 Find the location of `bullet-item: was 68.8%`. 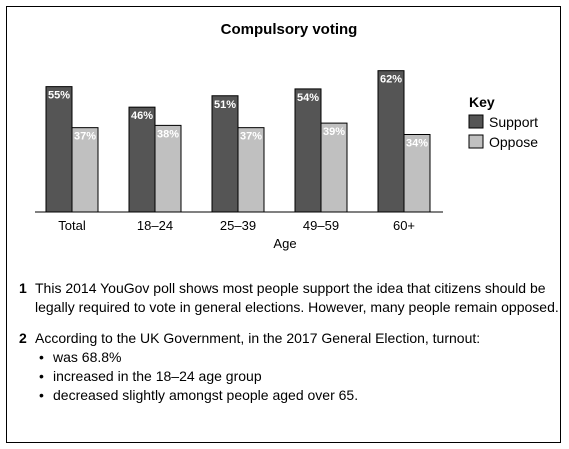

bullet-item: was 68.8% is located at coordinates (257, 357).